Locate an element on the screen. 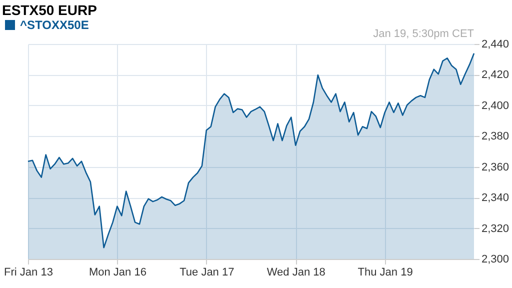 This screenshot has width=512, height=288. text: Jan 19, 5:30pm CET is located at coordinates (423, 34).